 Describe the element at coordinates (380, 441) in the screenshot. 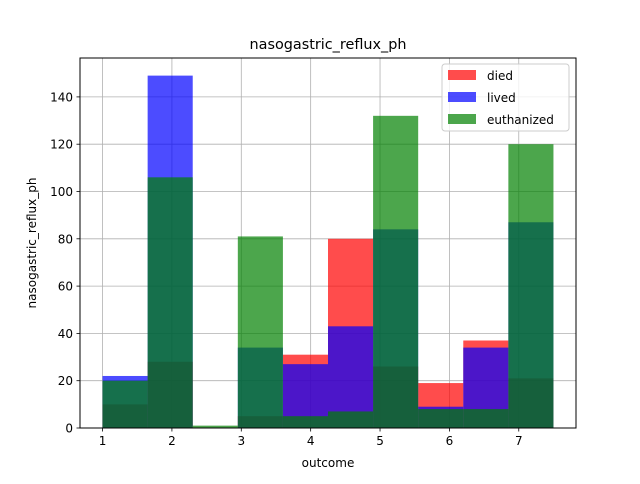

I see `x-tick-label-4: 5` at that location.